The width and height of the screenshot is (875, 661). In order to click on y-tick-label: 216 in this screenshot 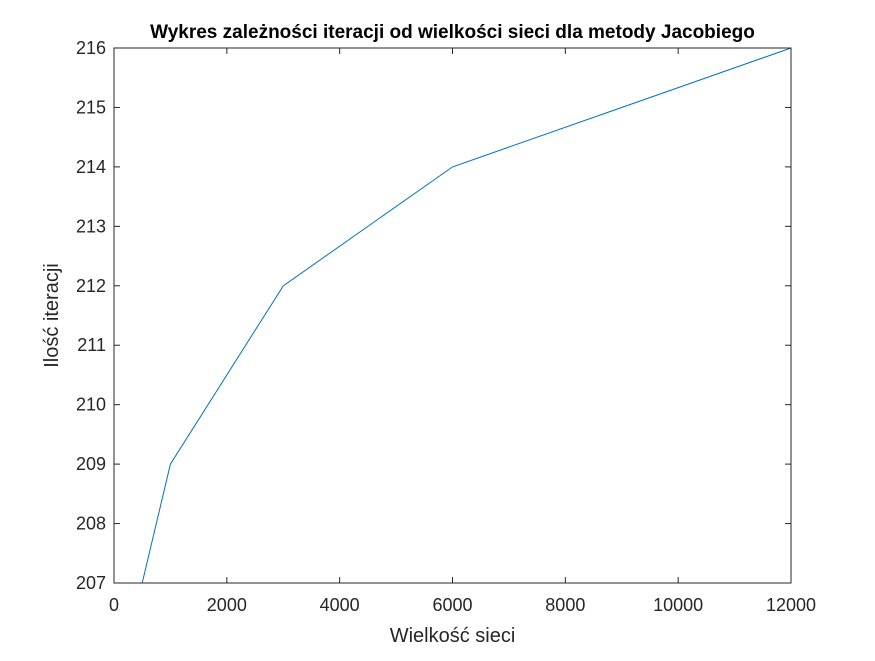, I will do `click(91, 48)`.